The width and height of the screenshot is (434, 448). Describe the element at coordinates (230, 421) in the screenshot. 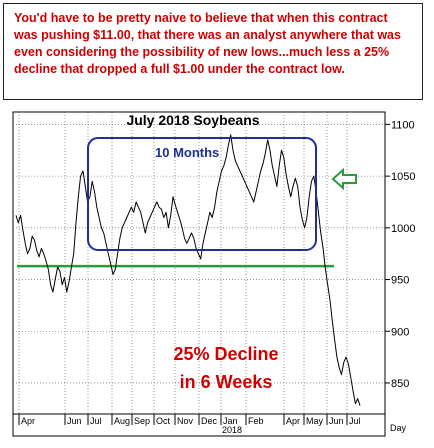

I see `x-tick-label: Jan` at that location.